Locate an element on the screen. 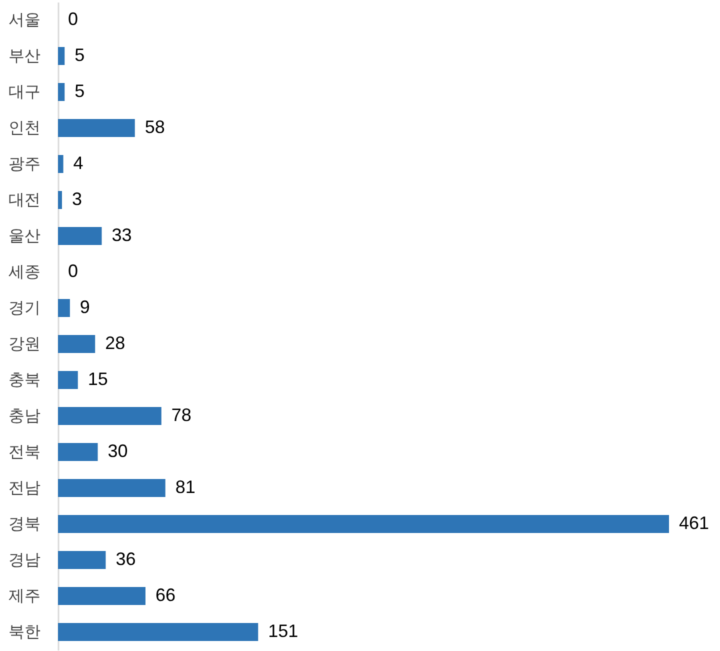 The height and width of the screenshot is (651, 720). y-tick-label: 대전 is located at coordinates (24, 200).